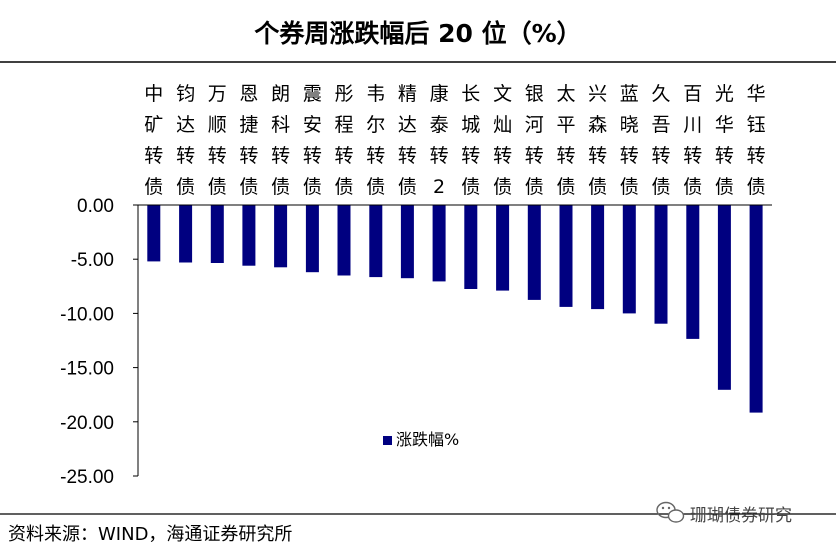 The height and width of the screenshot is (550, 836). I want to click on y-tick-label-0: 0.00, so click(95, 206).